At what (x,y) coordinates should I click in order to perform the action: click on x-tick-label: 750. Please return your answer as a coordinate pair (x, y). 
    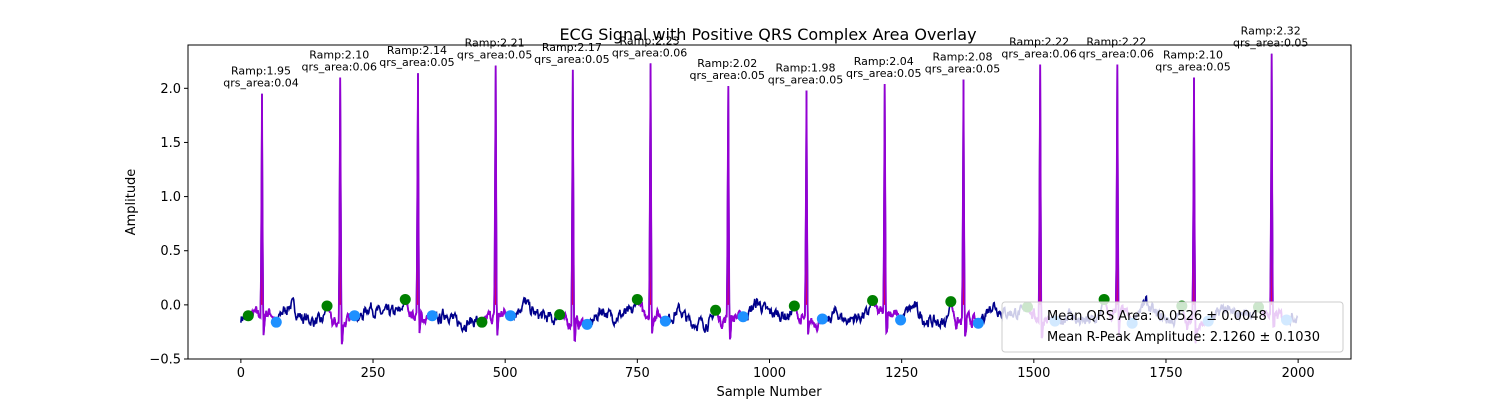
    Looking at the image, I should click on (637, 373).